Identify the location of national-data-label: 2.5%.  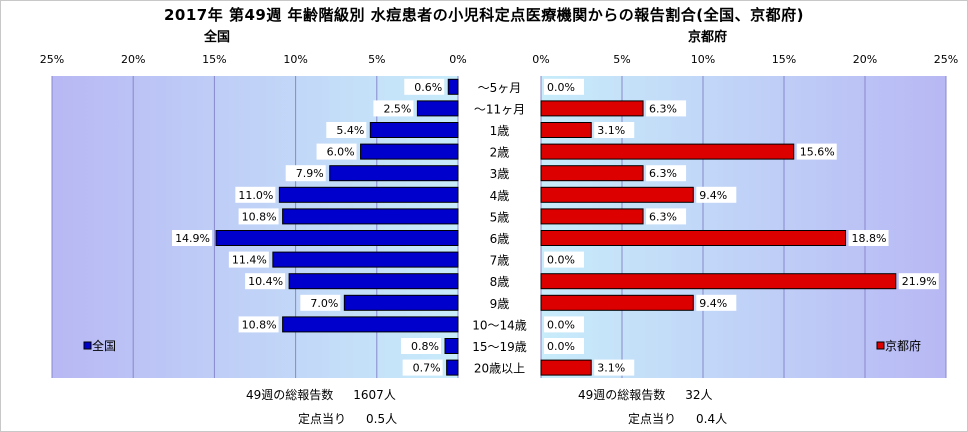
(397, 108).